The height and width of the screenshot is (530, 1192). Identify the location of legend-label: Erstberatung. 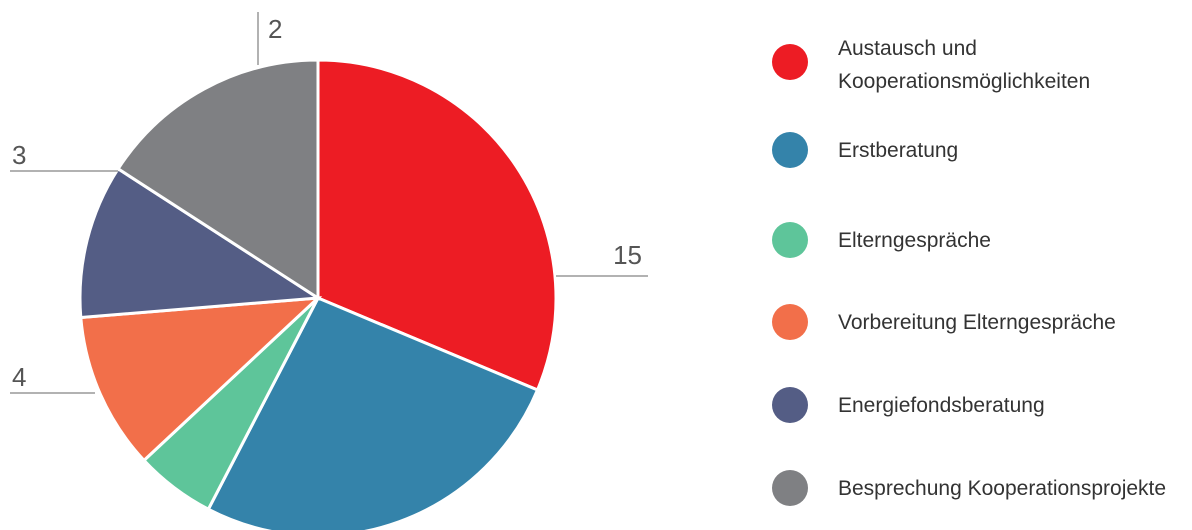
(898, 150).